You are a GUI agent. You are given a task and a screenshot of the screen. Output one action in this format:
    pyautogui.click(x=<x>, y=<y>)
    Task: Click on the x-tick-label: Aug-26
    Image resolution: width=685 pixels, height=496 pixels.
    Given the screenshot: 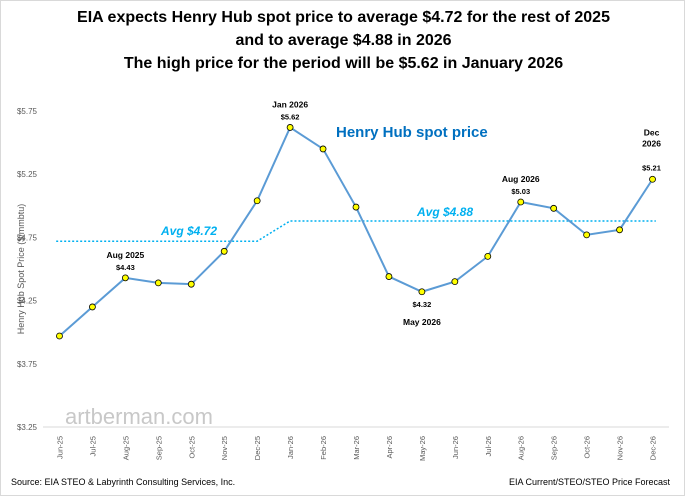 What is the action you would take?
    pyautogui.click(x=521, y=448)
    